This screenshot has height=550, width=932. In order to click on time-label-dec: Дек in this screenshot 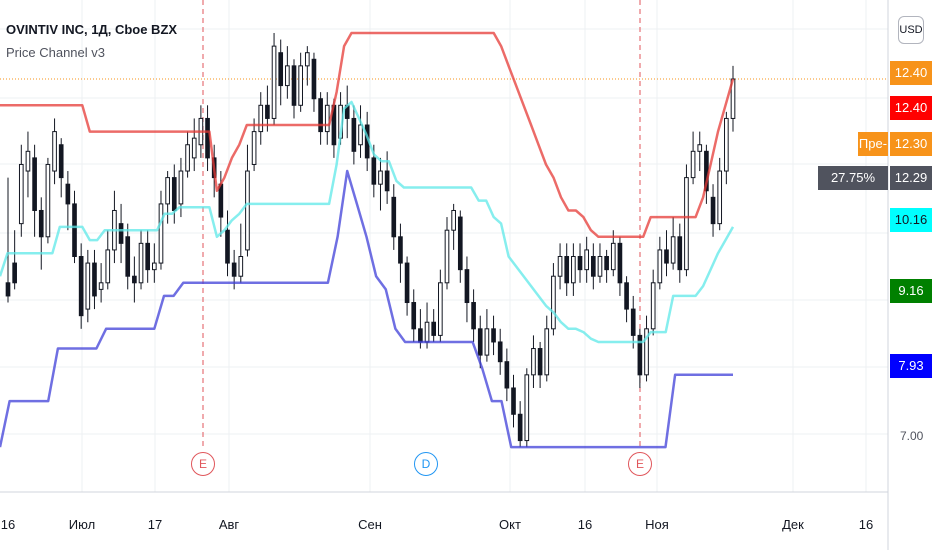, I will do `click(793, 524)`.